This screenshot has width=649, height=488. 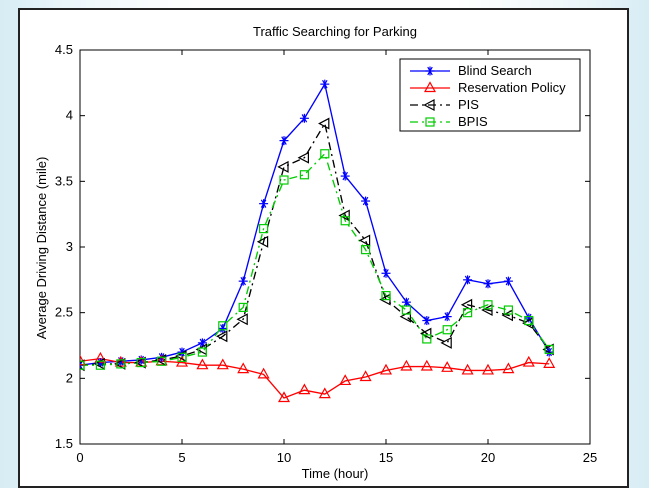 I want to click on x-tick-label: 10, so click(x=284, y=457).